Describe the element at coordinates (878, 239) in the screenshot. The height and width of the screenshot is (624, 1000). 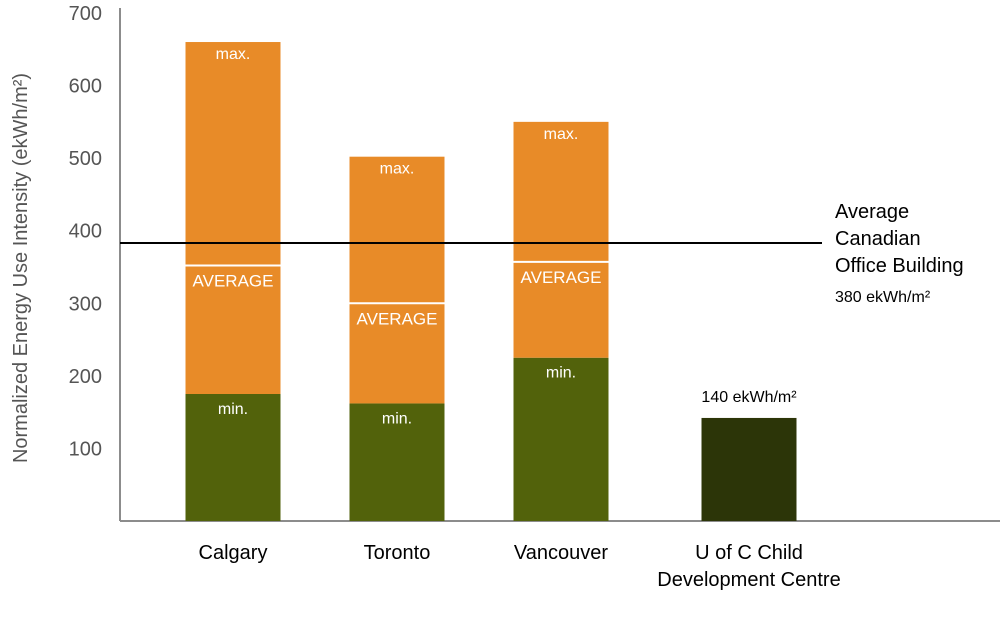
I see `reference-line-label: Canadian` at that location.